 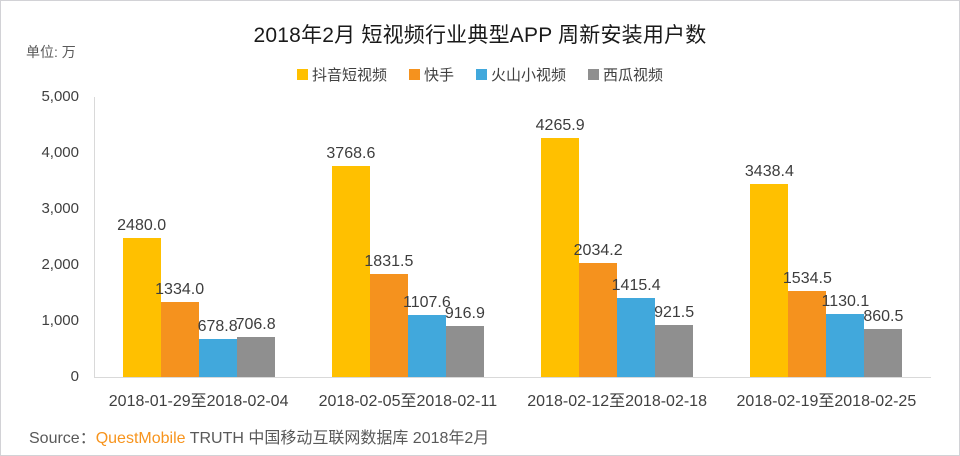 I want to click on legend-label: 西瓜视频, so click(x=633, y=75).